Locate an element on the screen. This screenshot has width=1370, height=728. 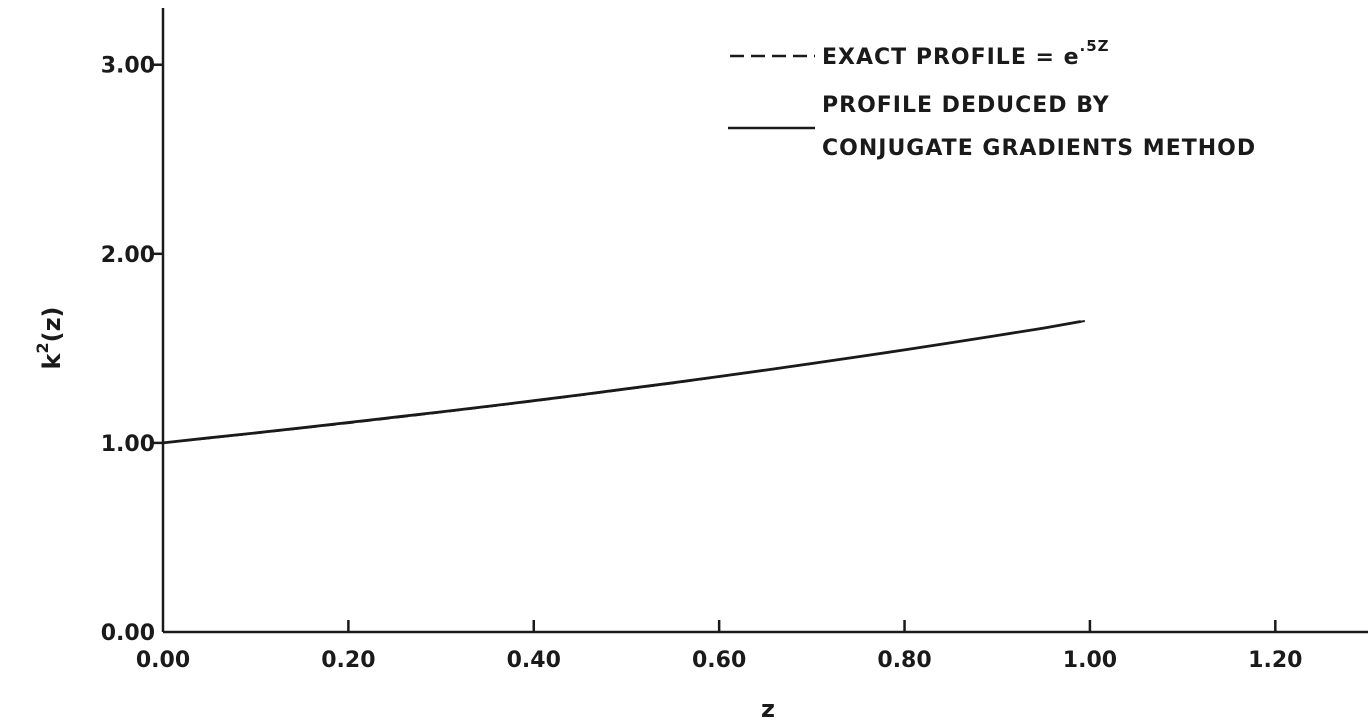
x-ticks: 0.00 0.20 0.40 0.60 0.80 1.00 1.20 is located at coordinates (719, 646).